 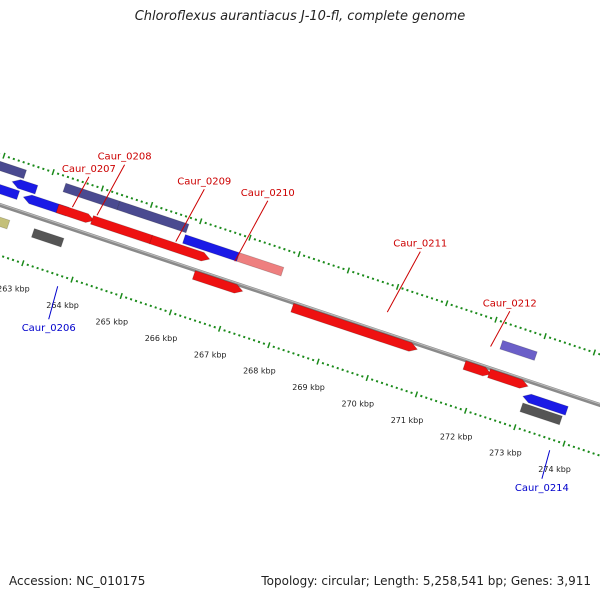 I want to click on gene-label: Caur_0208, so click(x=125, y=157).